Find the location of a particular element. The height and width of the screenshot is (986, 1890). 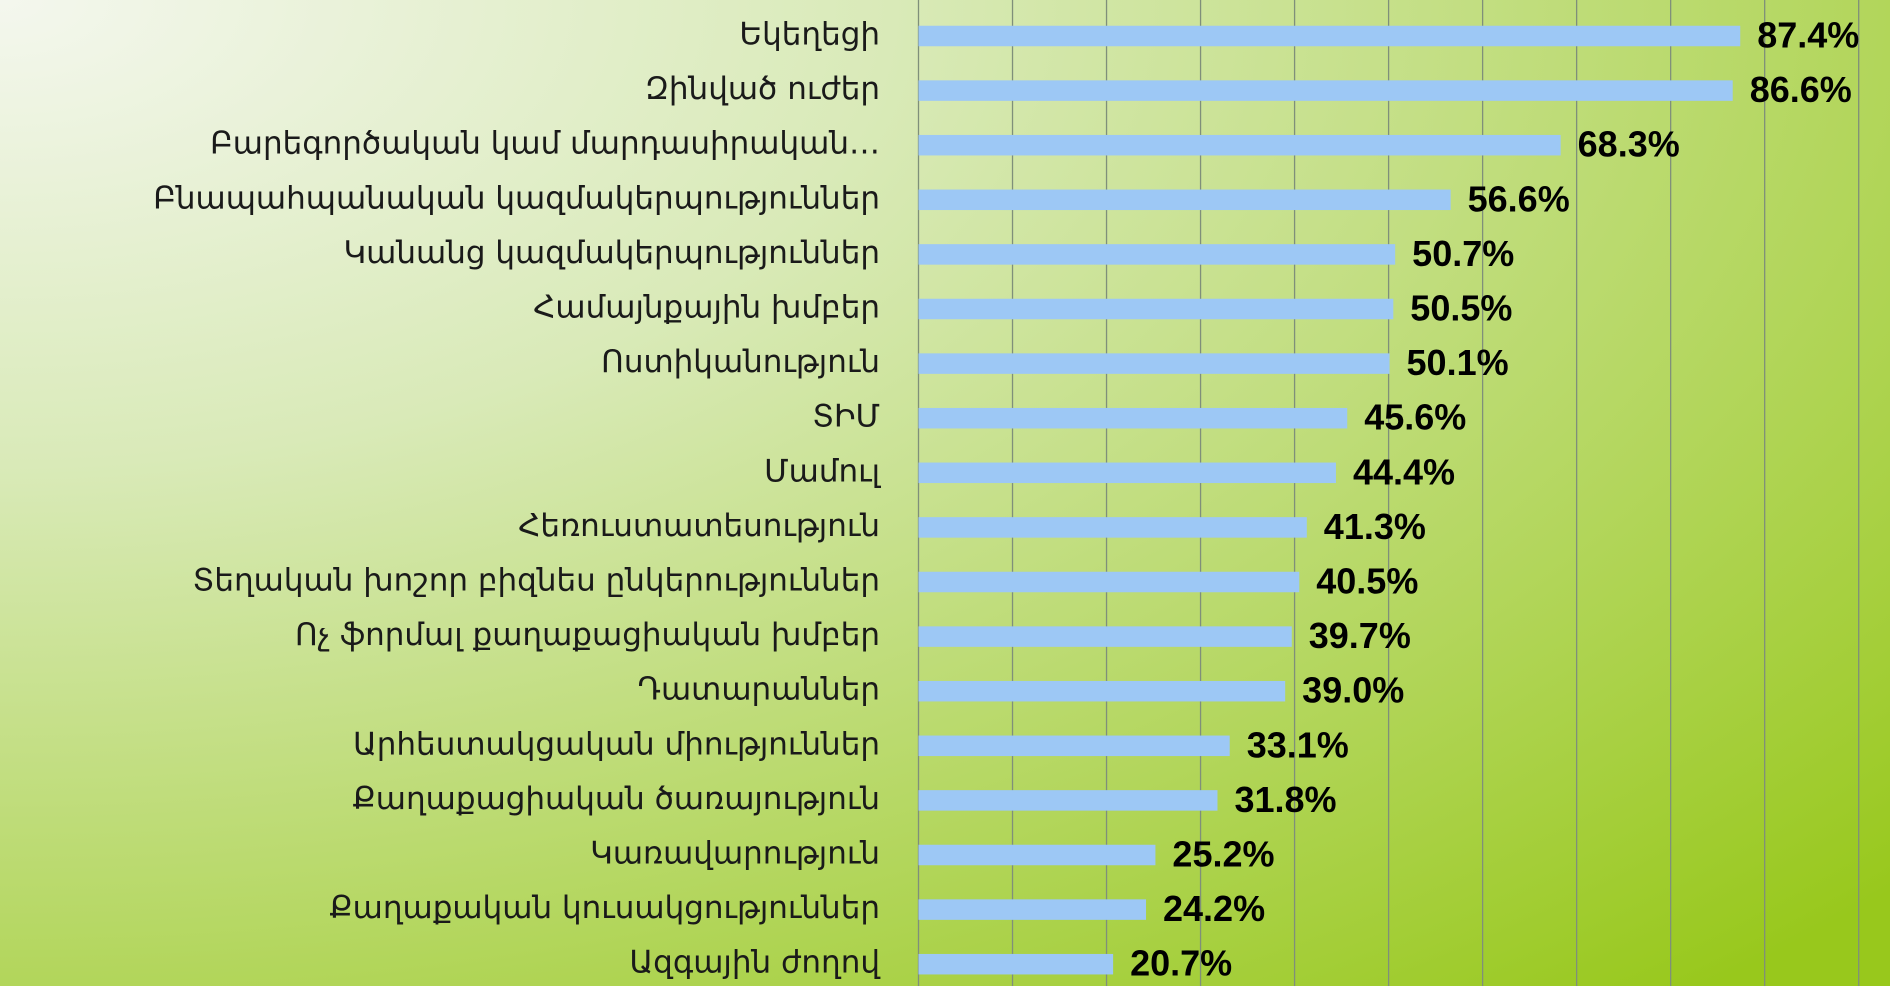

value-label: 50.1% is located at coordinates (1458, 362).